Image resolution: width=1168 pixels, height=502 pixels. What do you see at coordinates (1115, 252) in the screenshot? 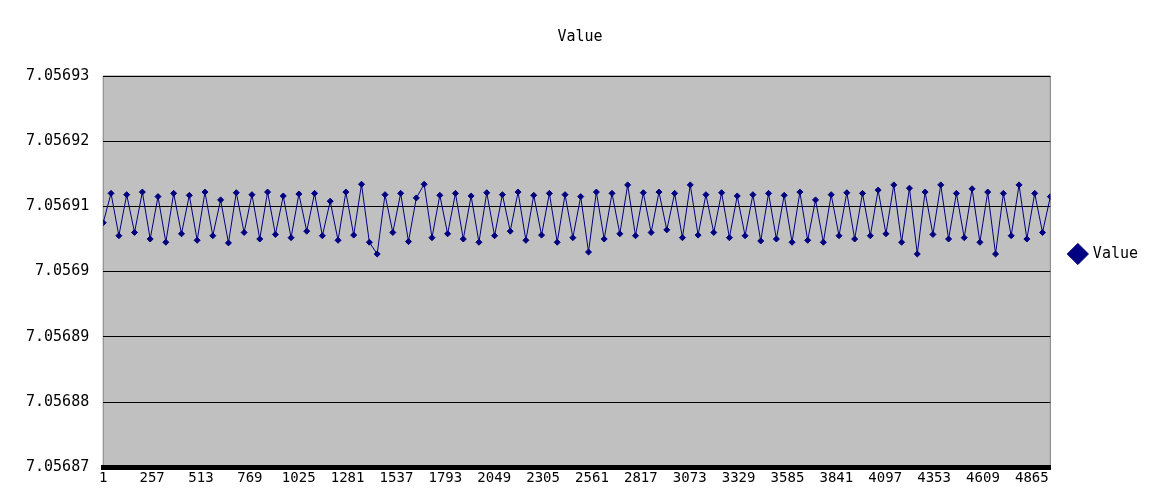
I see `legend-label: Value` at bounding box center [1115, 252].